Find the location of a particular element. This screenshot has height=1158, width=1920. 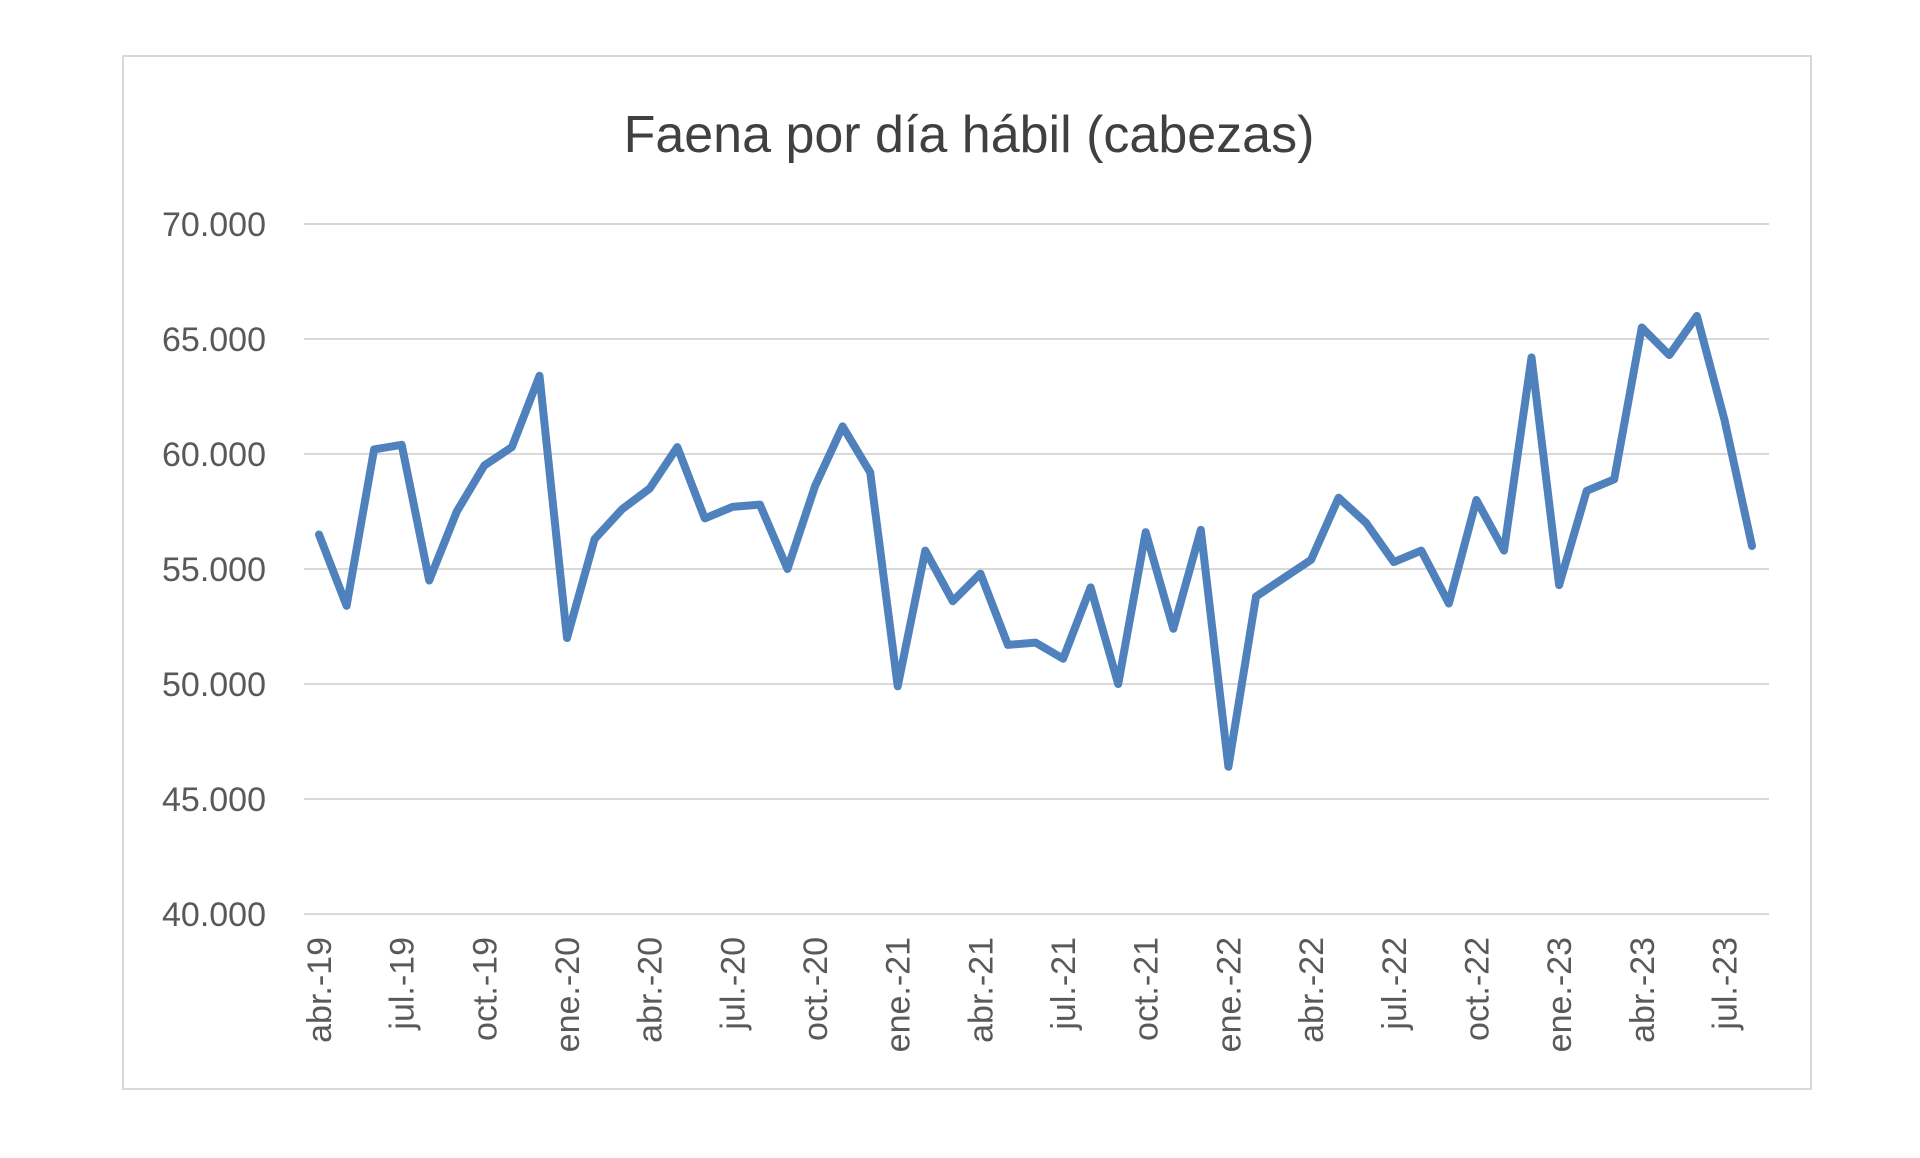

x-tick-label: jul.-23 is located at coordinates (1725, 984).